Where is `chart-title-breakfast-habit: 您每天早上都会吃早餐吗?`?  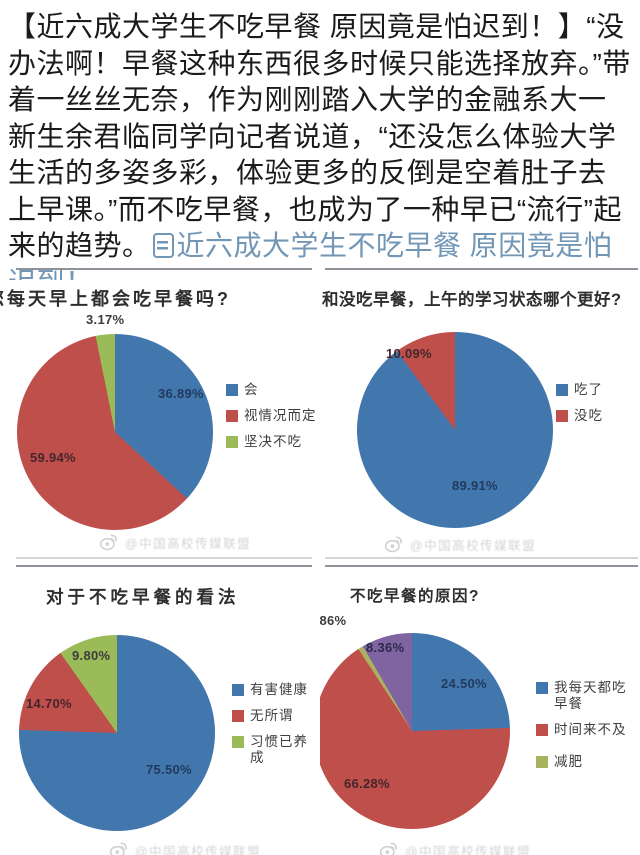 chart-title-breakfast-habit: 您每天早上都会吃早餐吗? is located at coordinates (115, 299).